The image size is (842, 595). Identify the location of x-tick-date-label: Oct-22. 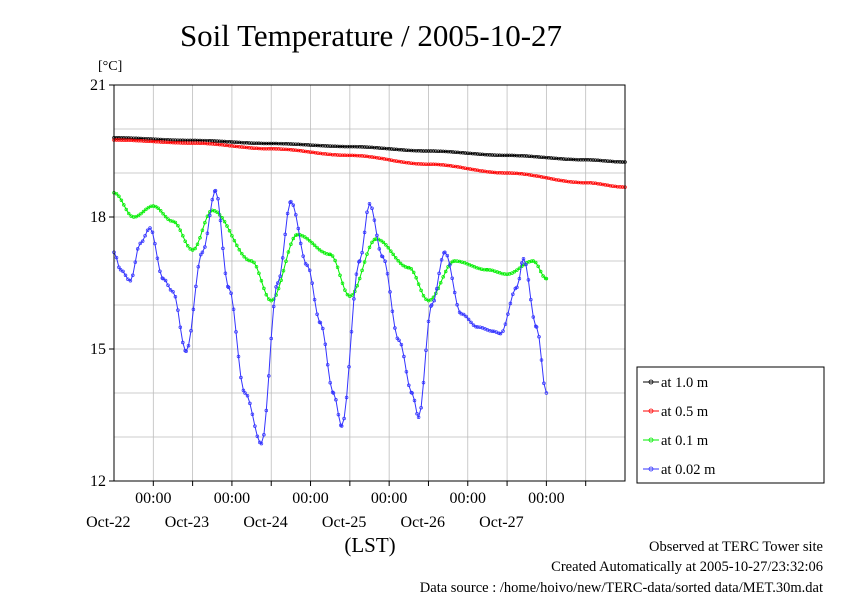
(108, 522).